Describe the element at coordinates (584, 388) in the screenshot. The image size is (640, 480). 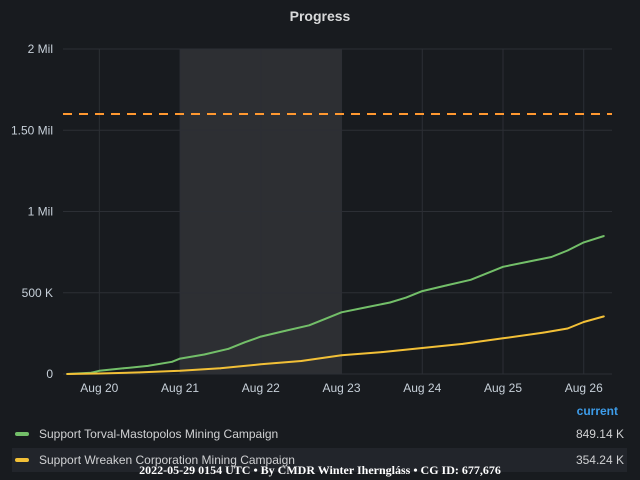
I see `x-tick-label: Aug 26` at that location.